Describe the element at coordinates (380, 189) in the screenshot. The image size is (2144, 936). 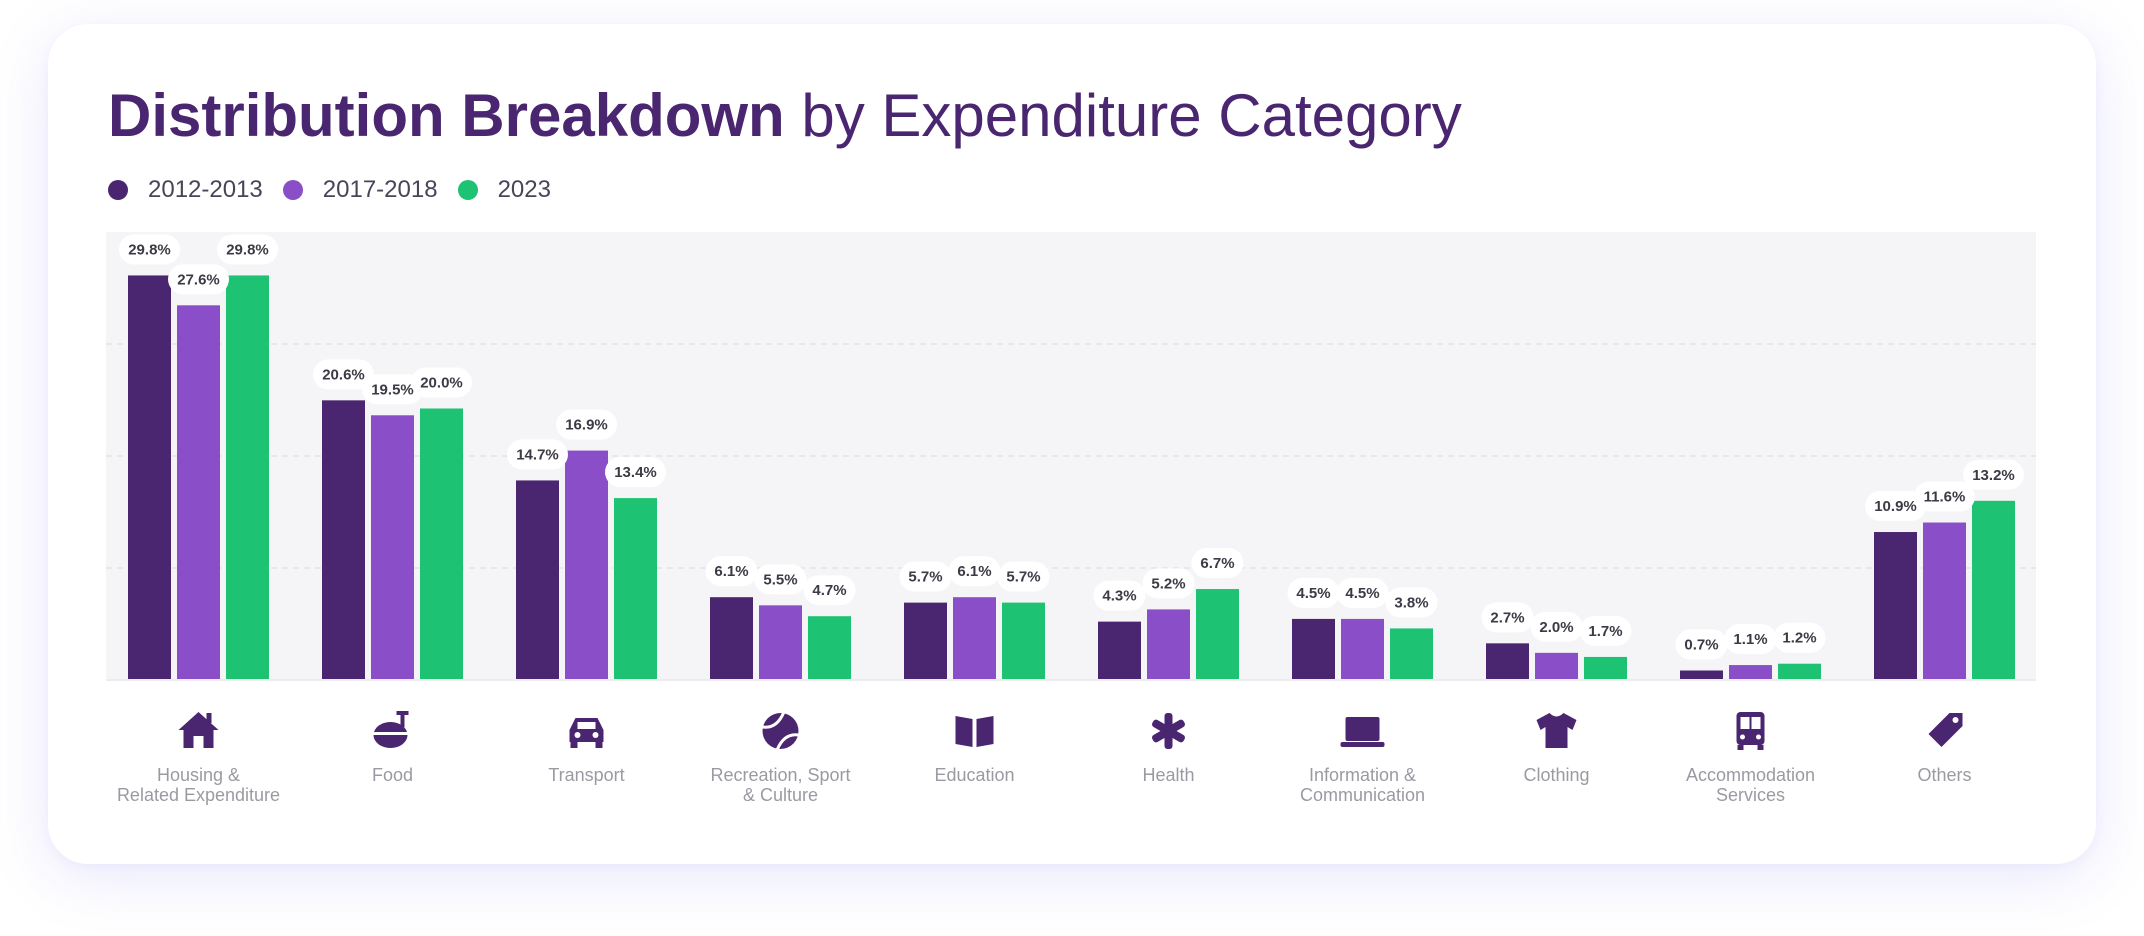
I see `legend-label-2017-2018: 2017-2018` at that location.